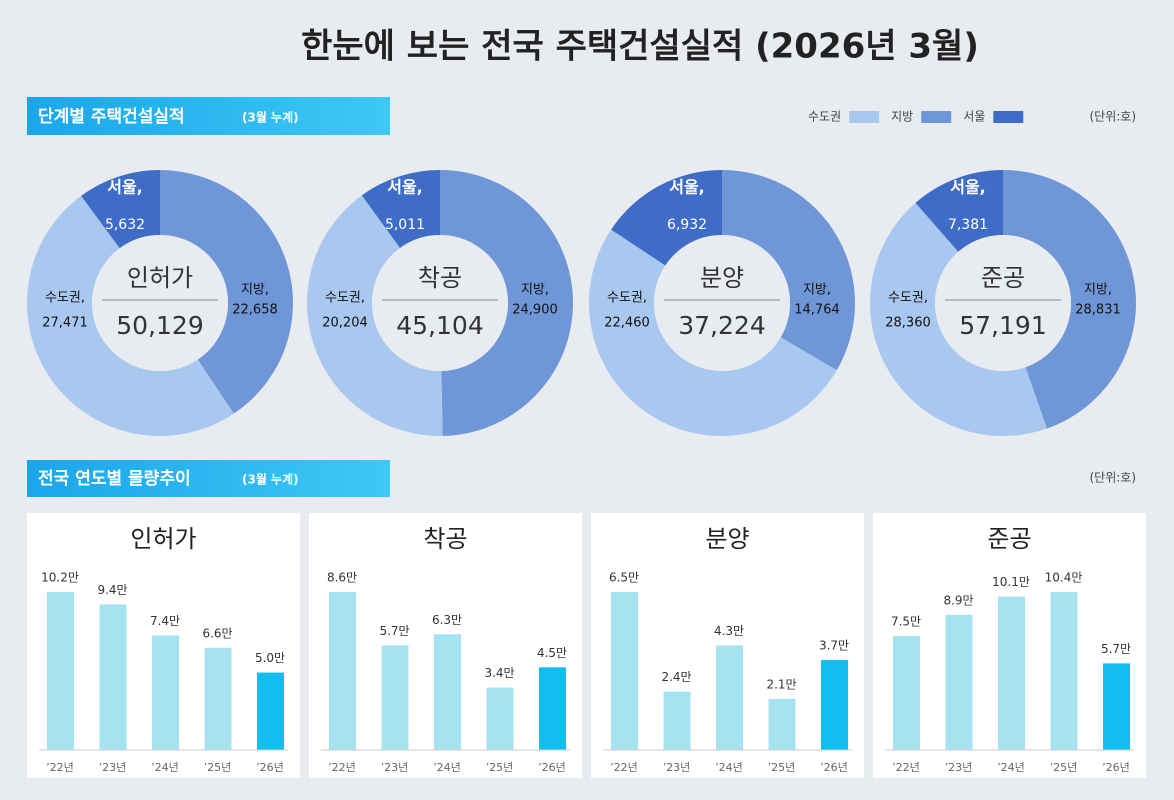  I want to click on legend-label: 서울, so click(974, 117).